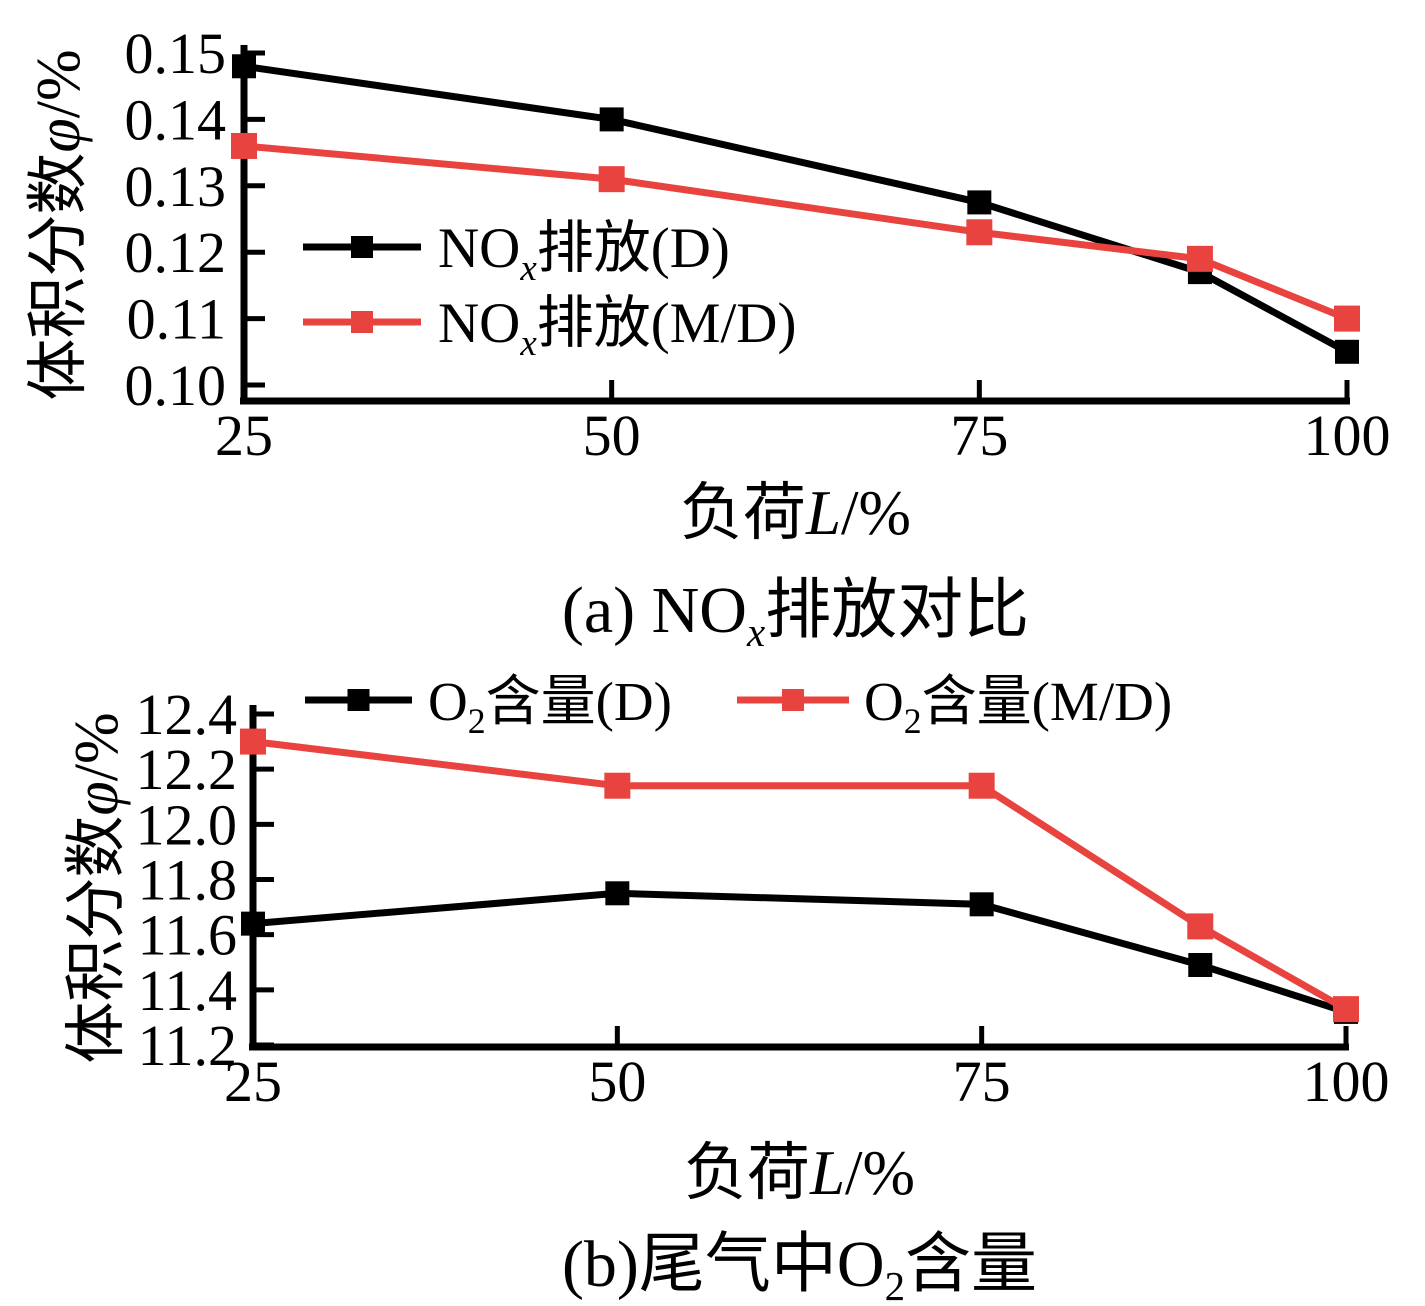 This screenshot has width=1425, height=1306. What do you see at coordinates (617, 328) in the screenshot?
I see `legend-label: NOx排放(M/D)` at bounding box center [617, 328].